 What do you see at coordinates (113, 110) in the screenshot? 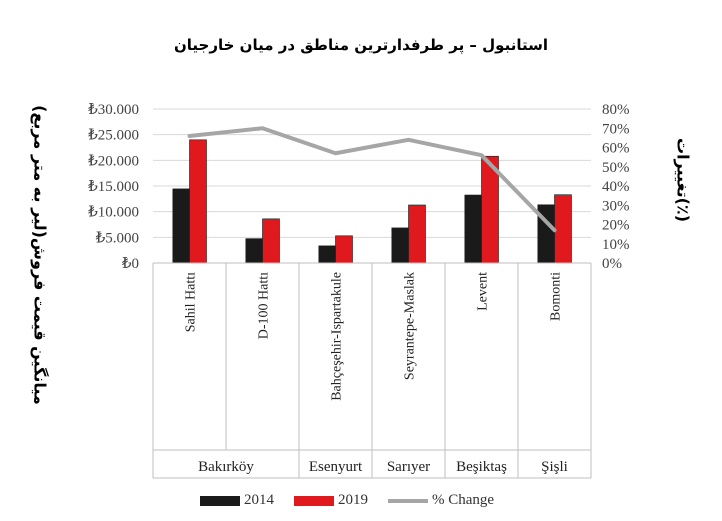
I see `y-left-tick-label: ₺30.000` at bounding box center [113, 110].